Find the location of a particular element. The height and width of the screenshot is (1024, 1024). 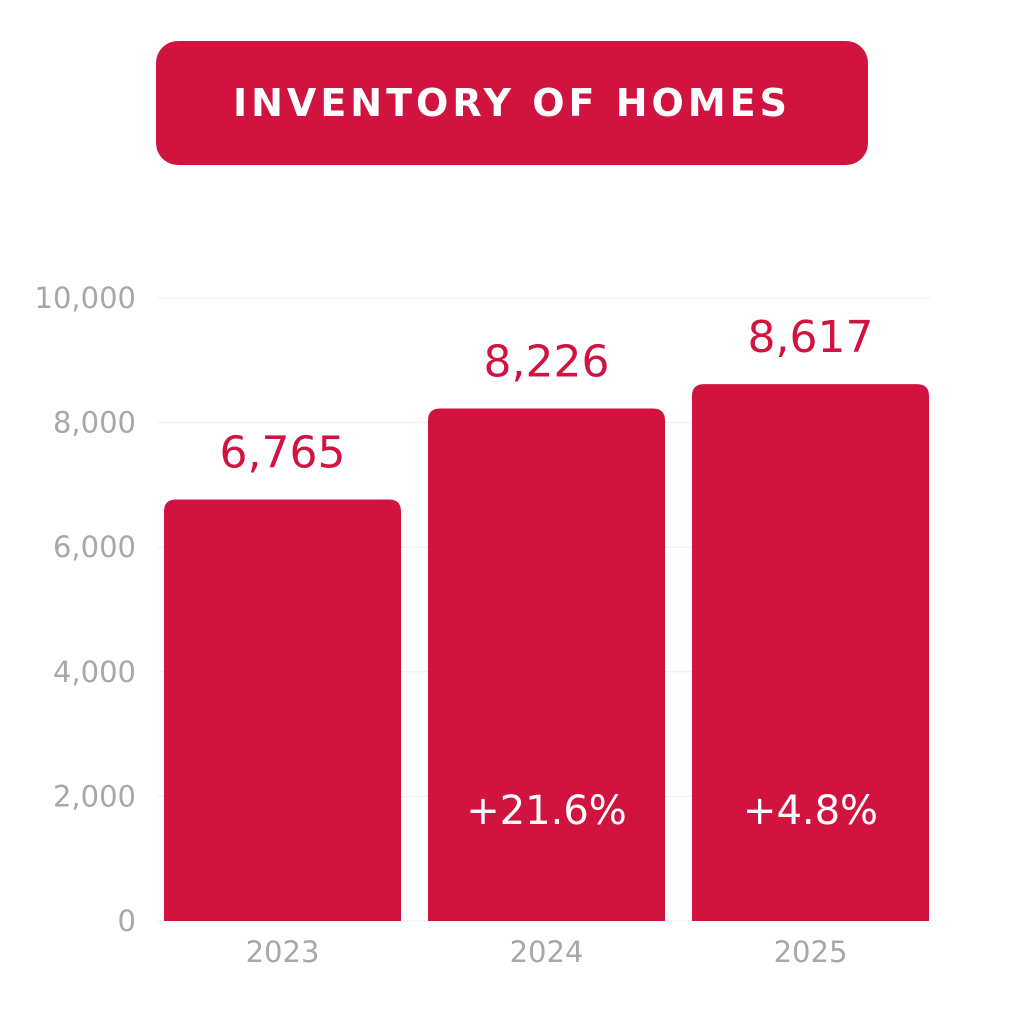

x-axis-ticks: 2023 2024 2025 is located at coordinates (547, 952).